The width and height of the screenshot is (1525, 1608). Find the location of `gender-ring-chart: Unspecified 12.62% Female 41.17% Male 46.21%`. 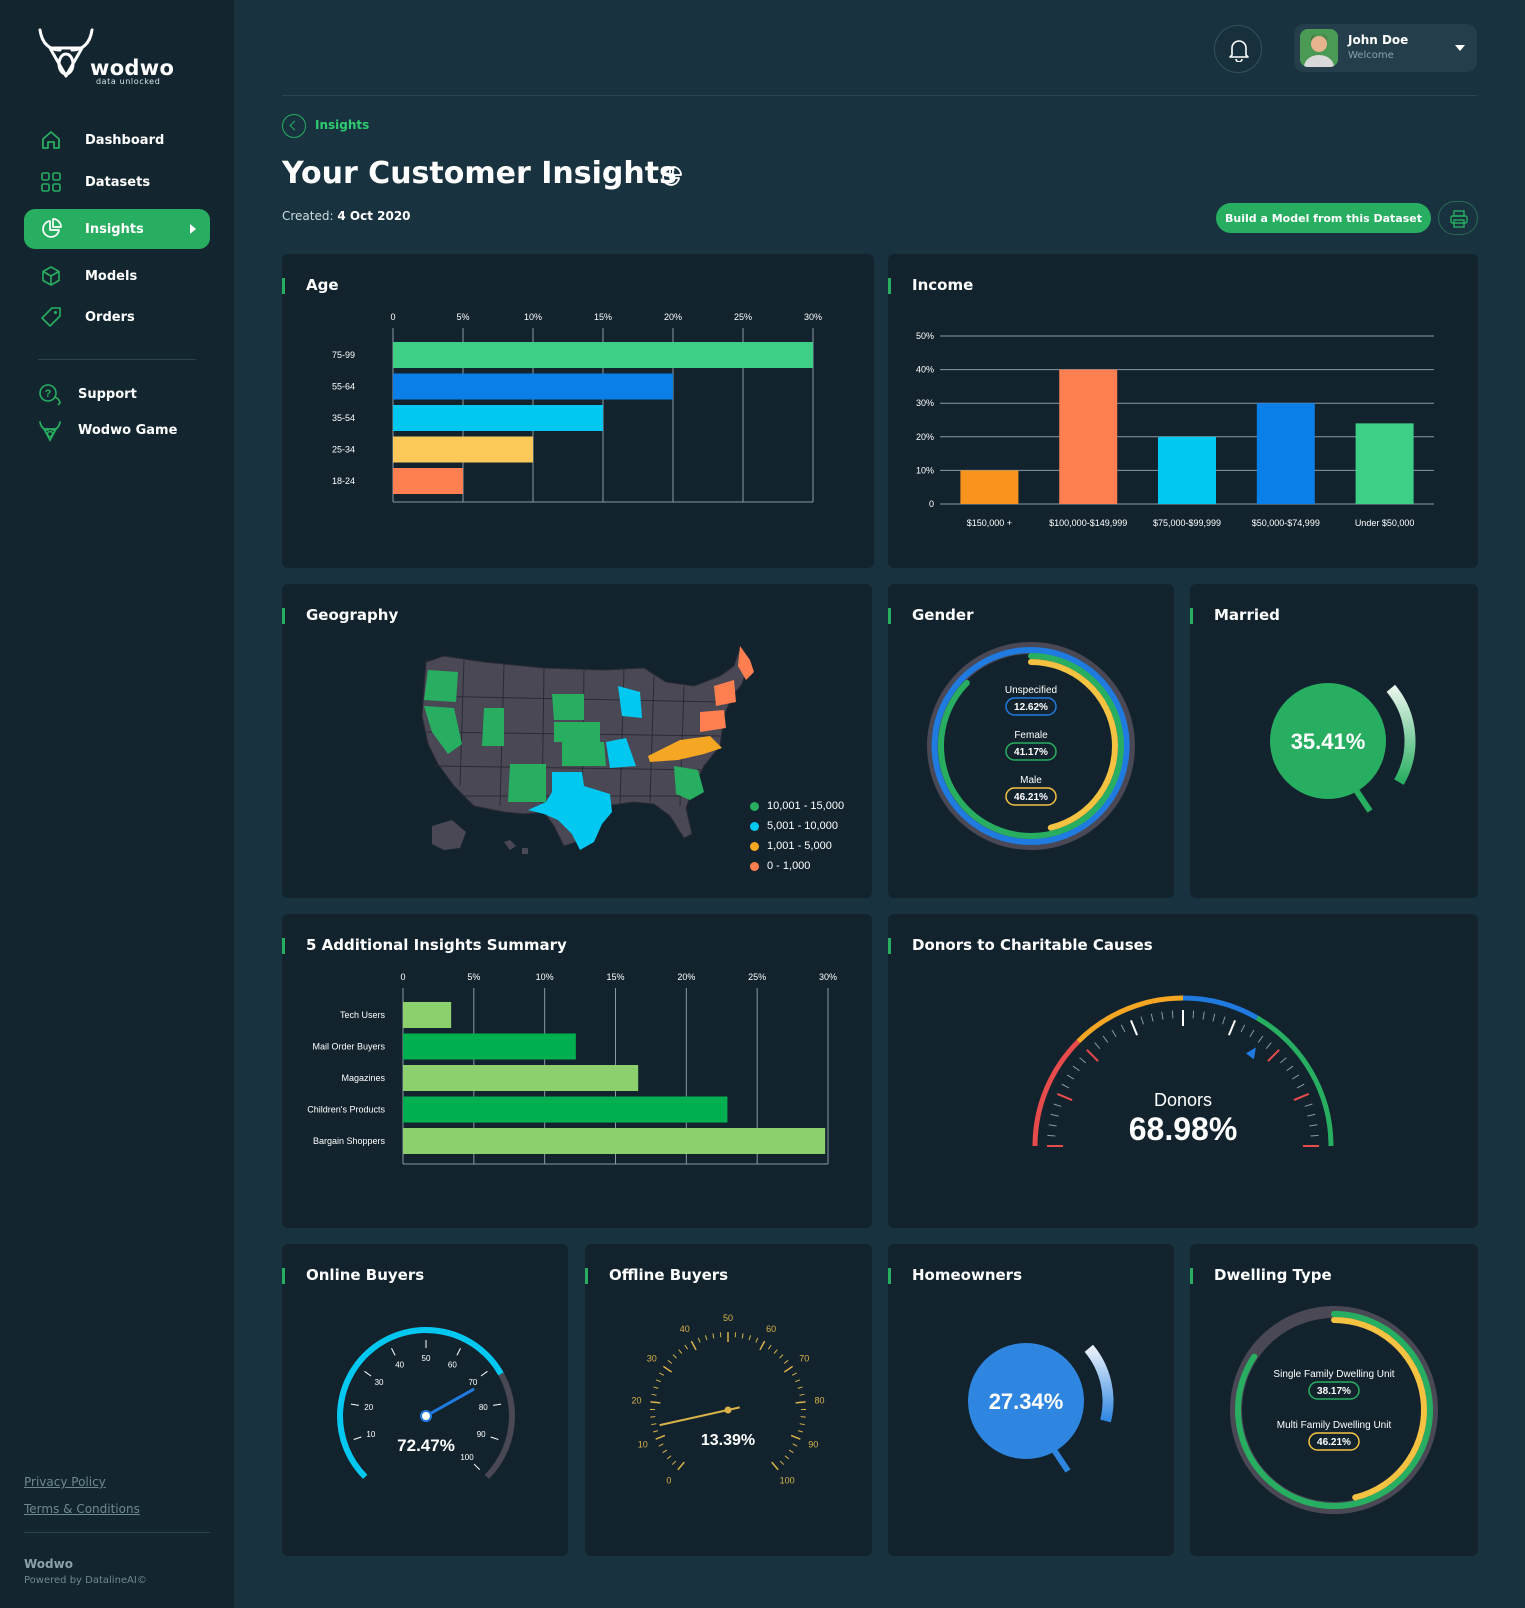

gender-ring-chart: Unspecified 12.62% Female 41.17% Male 46.21% is located at coordinates (1031, 746).